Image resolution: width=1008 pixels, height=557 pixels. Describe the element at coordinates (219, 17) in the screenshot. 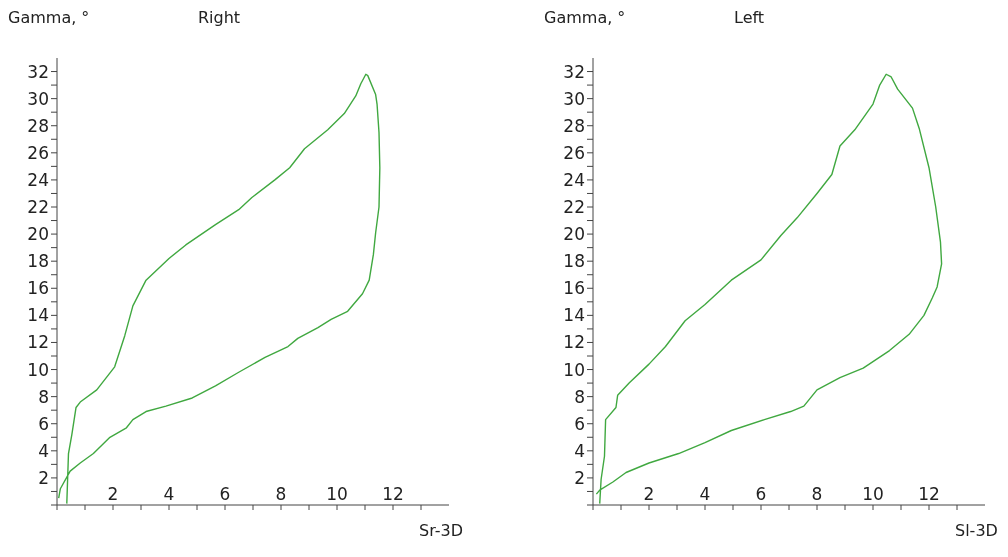

I see `chart-title: Right` at that location.